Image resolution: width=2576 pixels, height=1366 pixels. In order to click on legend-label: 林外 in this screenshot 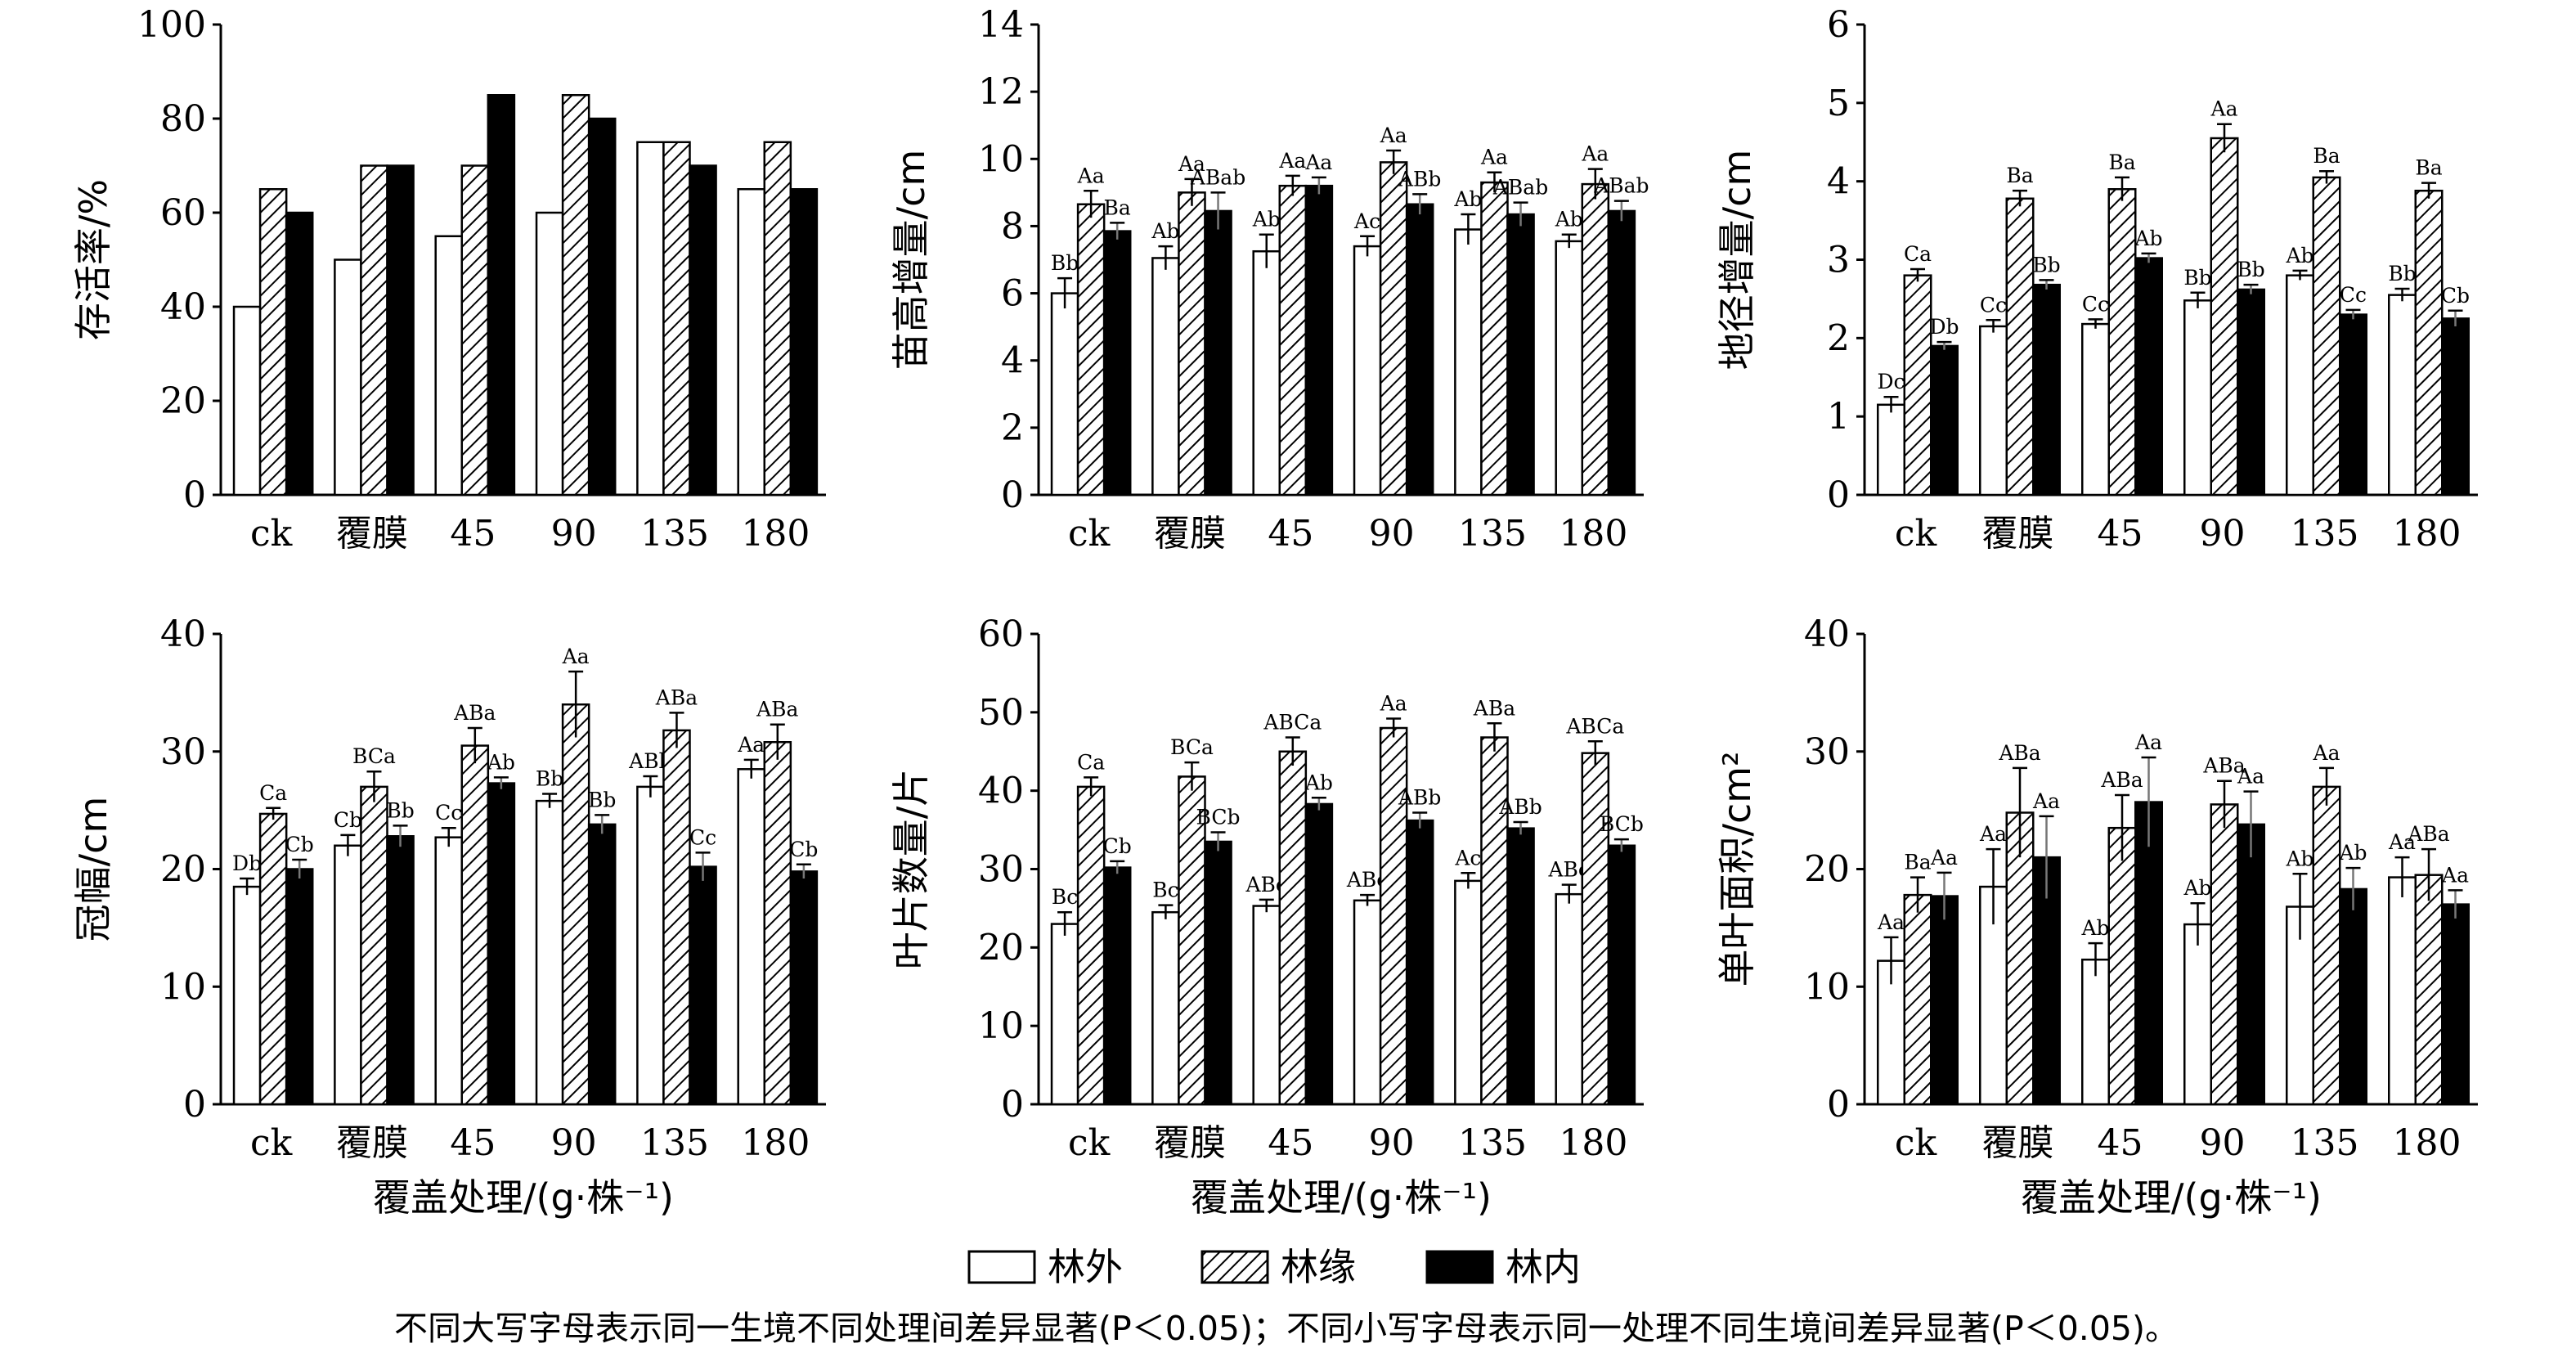, I will do `click(1085, 1267)`.